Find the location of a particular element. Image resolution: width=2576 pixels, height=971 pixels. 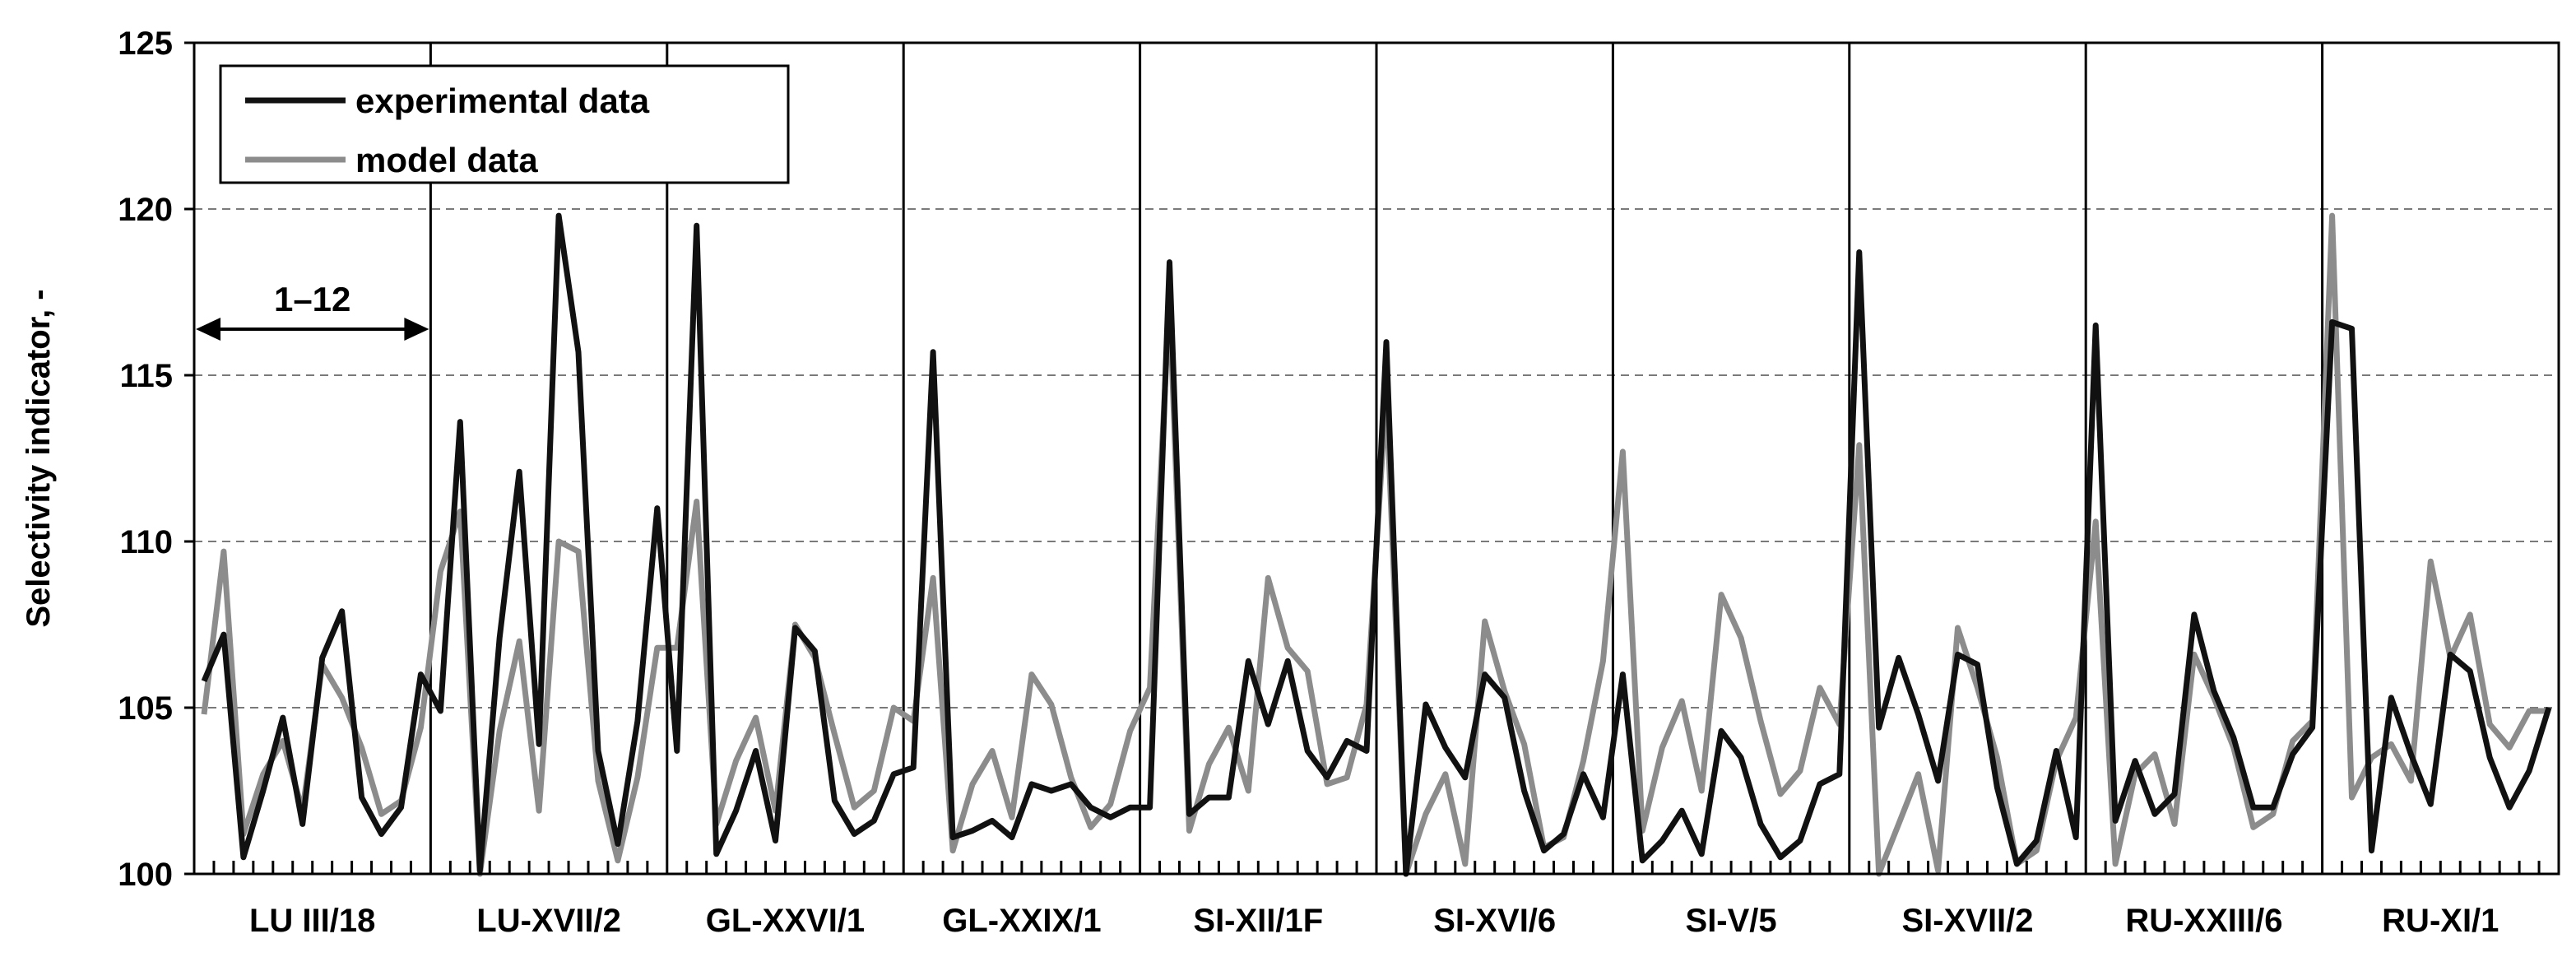

legend-label-model: model data is located at coordinates (446, 160).